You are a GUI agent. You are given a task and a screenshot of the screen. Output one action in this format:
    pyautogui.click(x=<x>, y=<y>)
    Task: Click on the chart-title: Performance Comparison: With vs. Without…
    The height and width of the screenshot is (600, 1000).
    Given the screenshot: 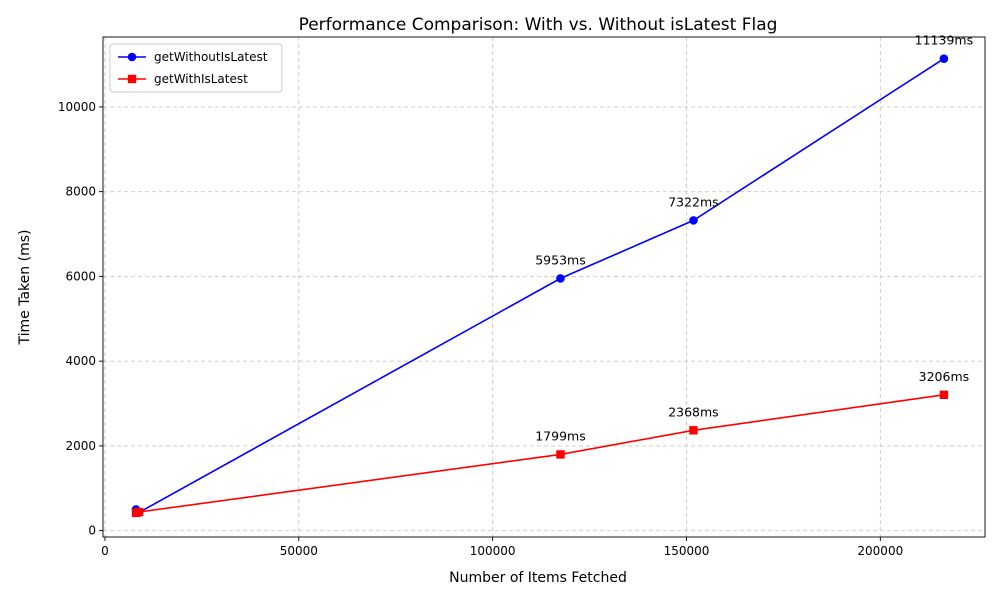 What is the action you would take?
    pyautogui.click(x=538, y=25)
    